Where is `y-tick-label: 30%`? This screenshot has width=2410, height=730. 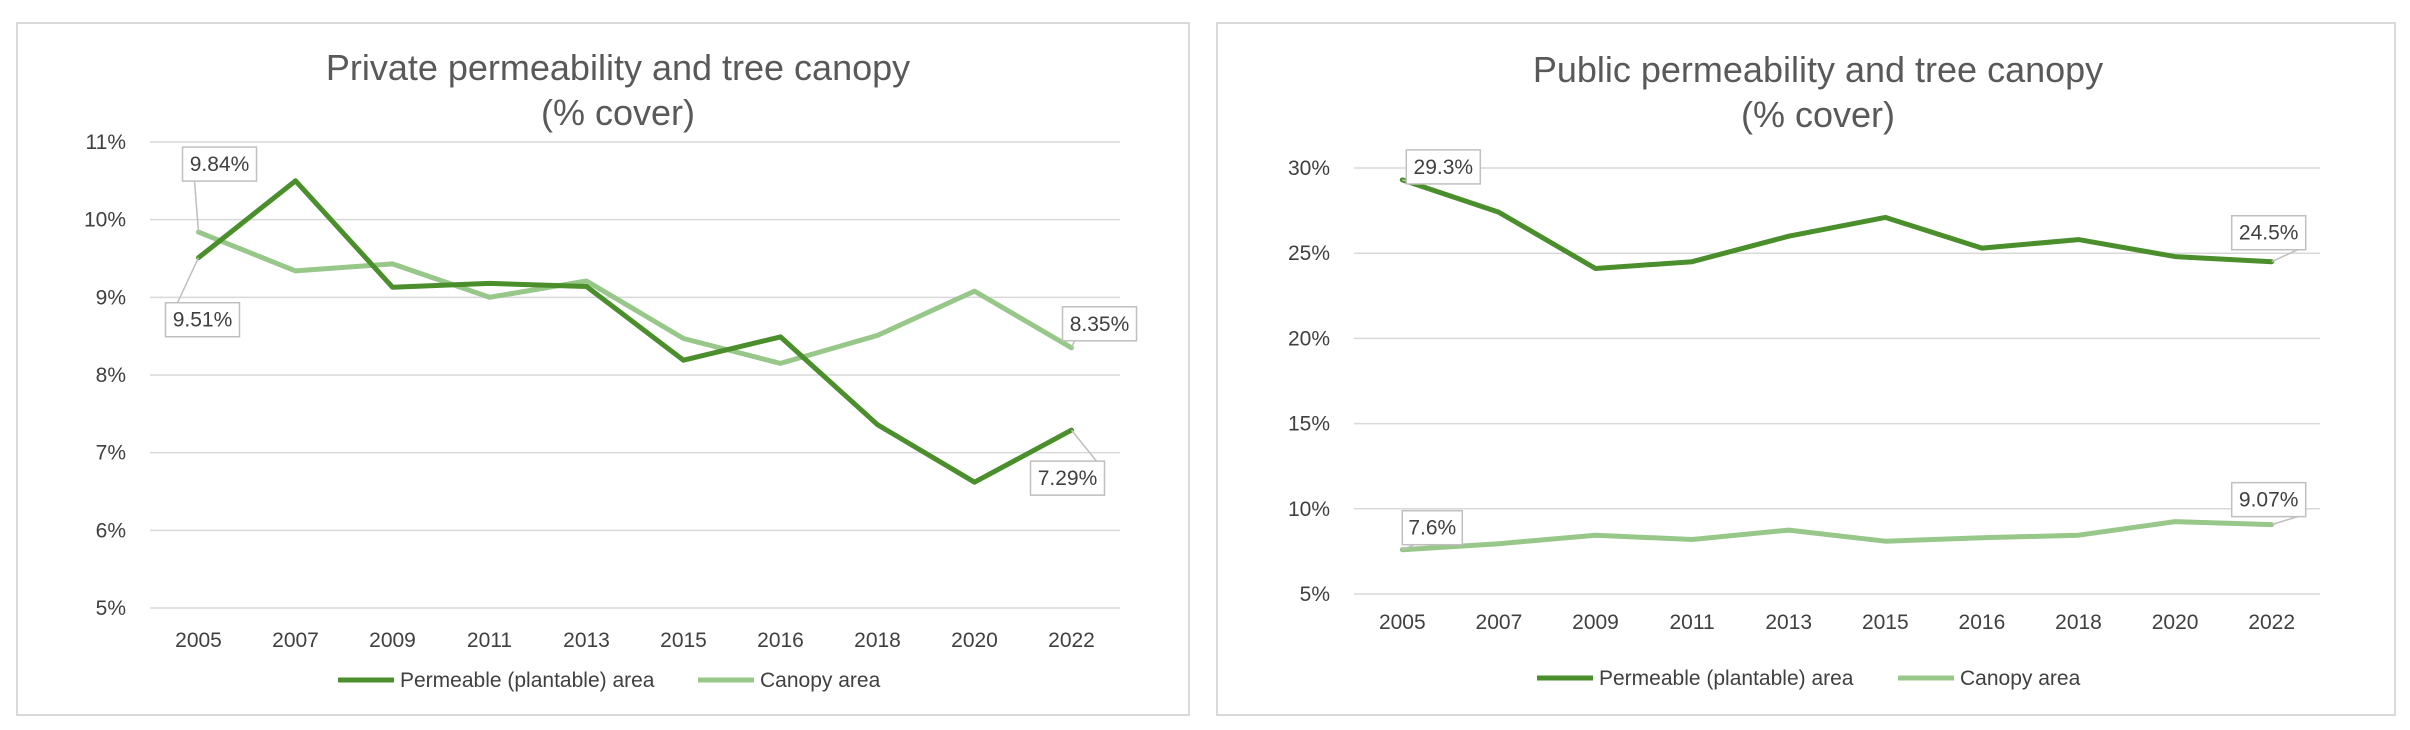 y-tick-label: 30% is located at coordinates (1309, 168).